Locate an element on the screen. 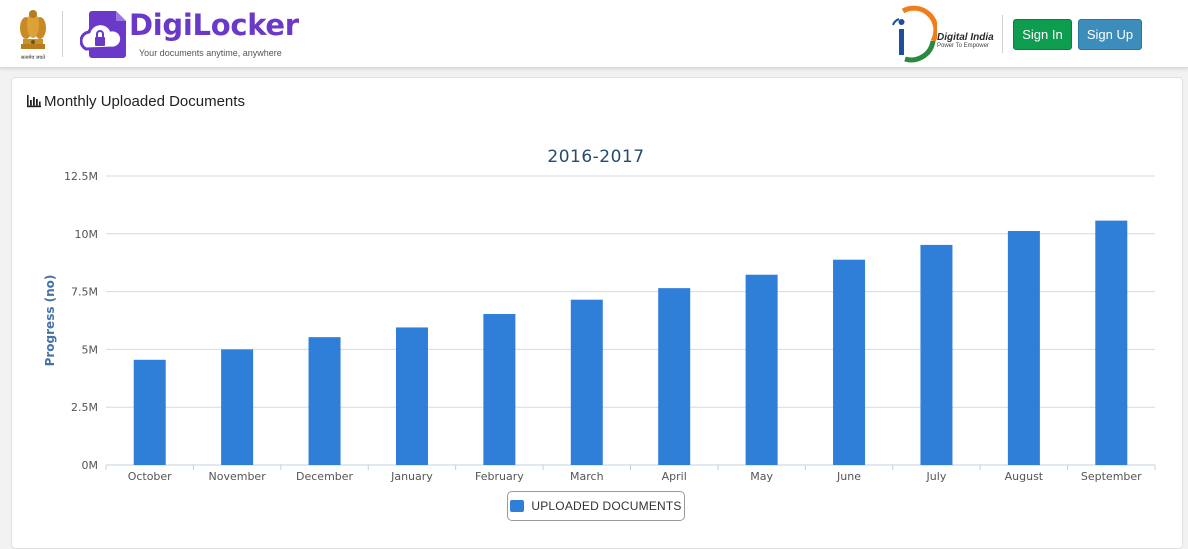  national-emblem-logo: सत्यमेव जयते is located at coordinates (33, 35).